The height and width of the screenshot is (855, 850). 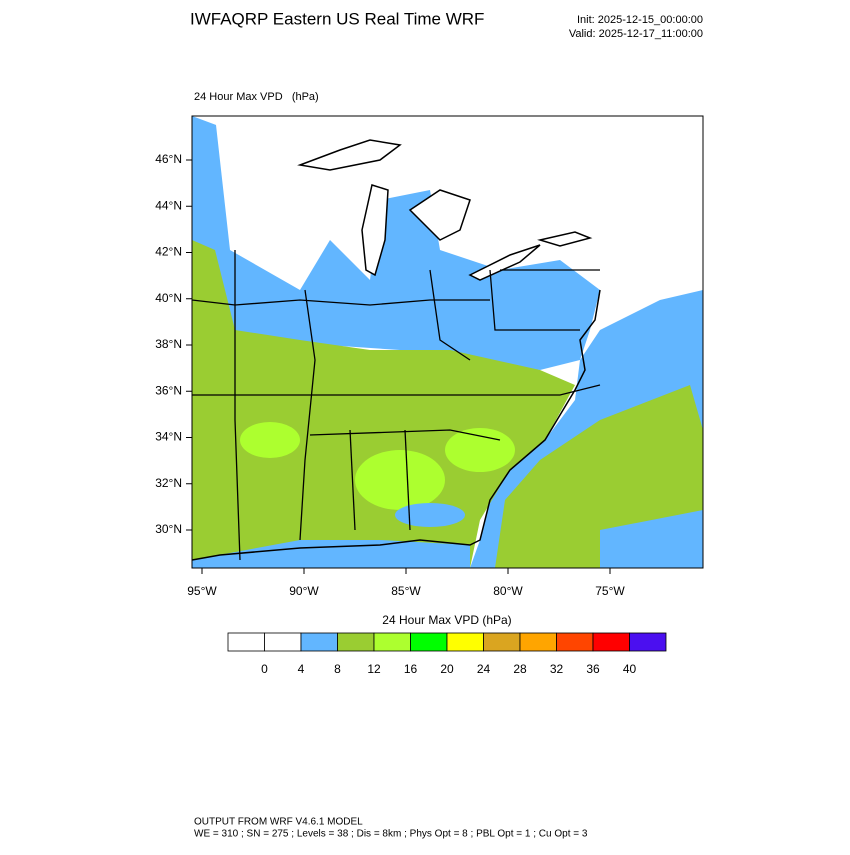 What do you see at coordinates (599, 476) in the screenshot?
I see `ocean-green-field` at bounding box center [599, 476].